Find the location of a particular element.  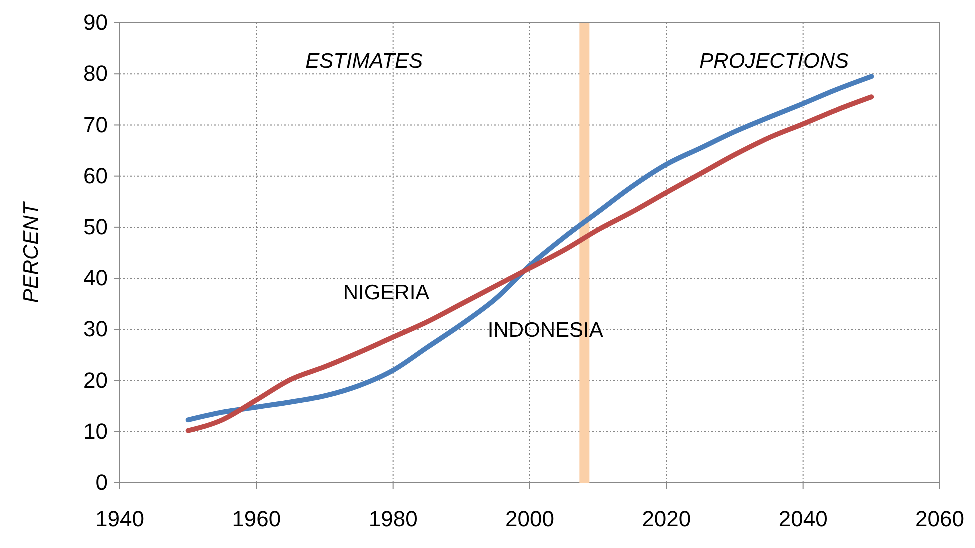

y-tick-label: 80 is located at coordinates (96, 73).